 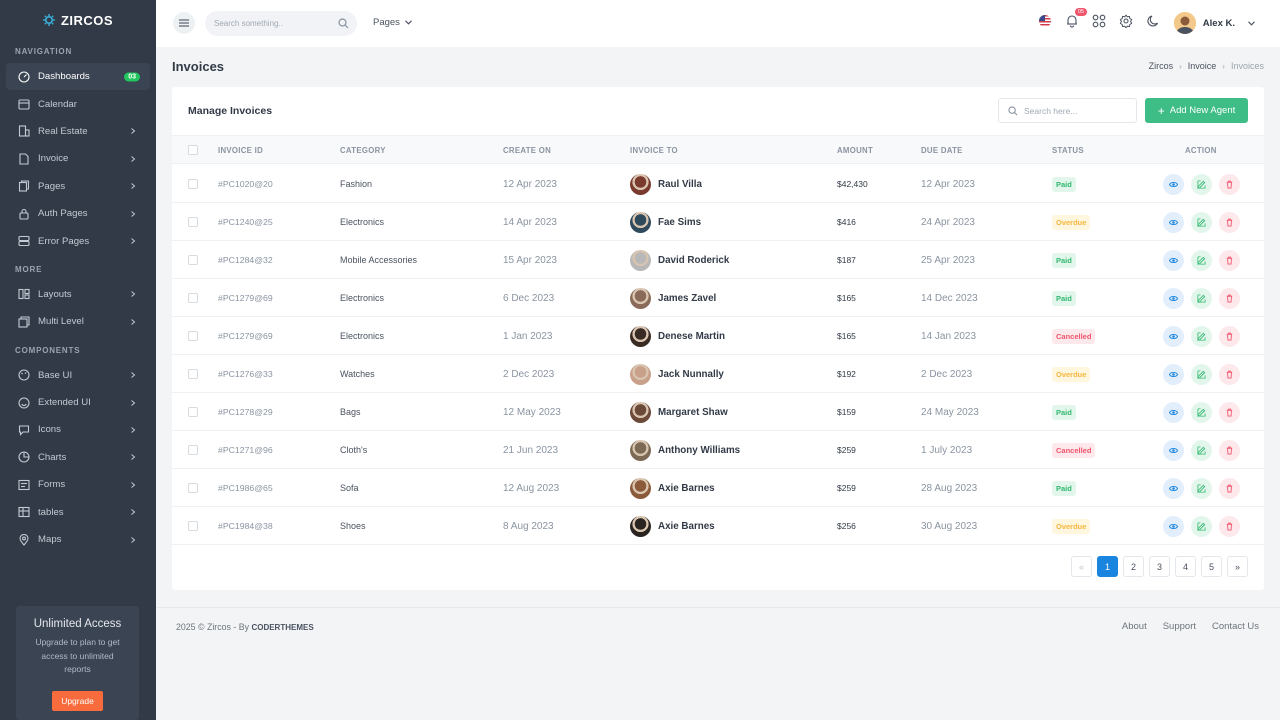 What do you see at coordinates (78, 539) in the screenshot?
I see `sidebar-item-maps: Maps` at bounding box center [78, 539].